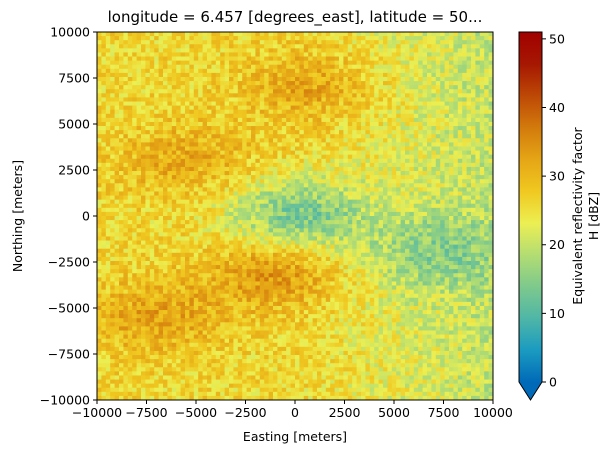  Describe the element at coordinates (70, 32) in the screenshot. I see `y-tick-label: 10000` at that location.